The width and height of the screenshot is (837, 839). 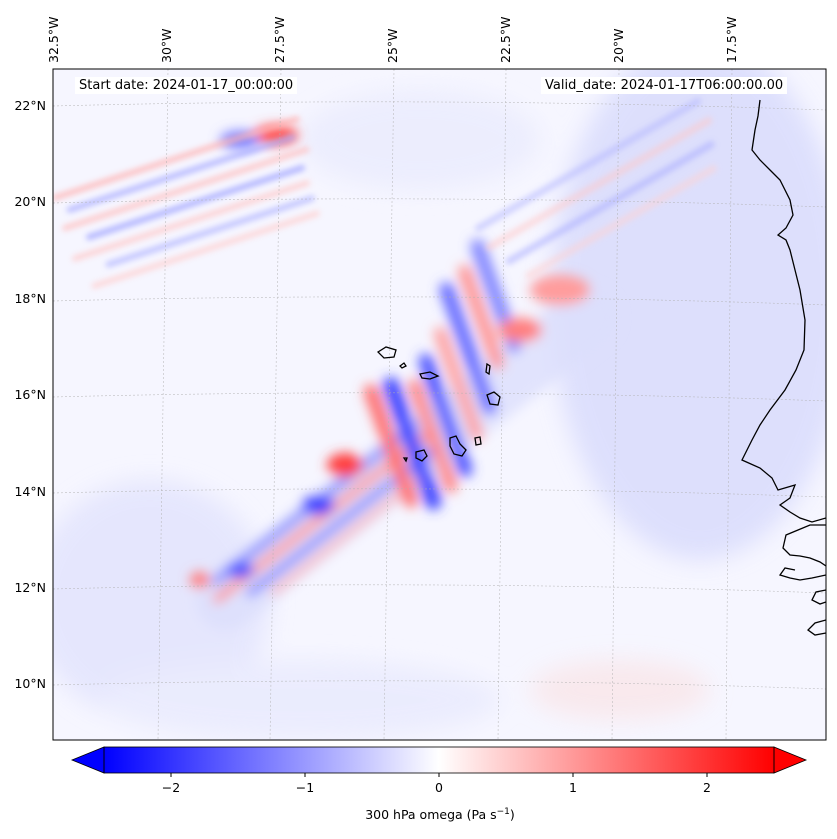 I want to click on longitude-tick-label: 25°W, so click(x=392, y=45).